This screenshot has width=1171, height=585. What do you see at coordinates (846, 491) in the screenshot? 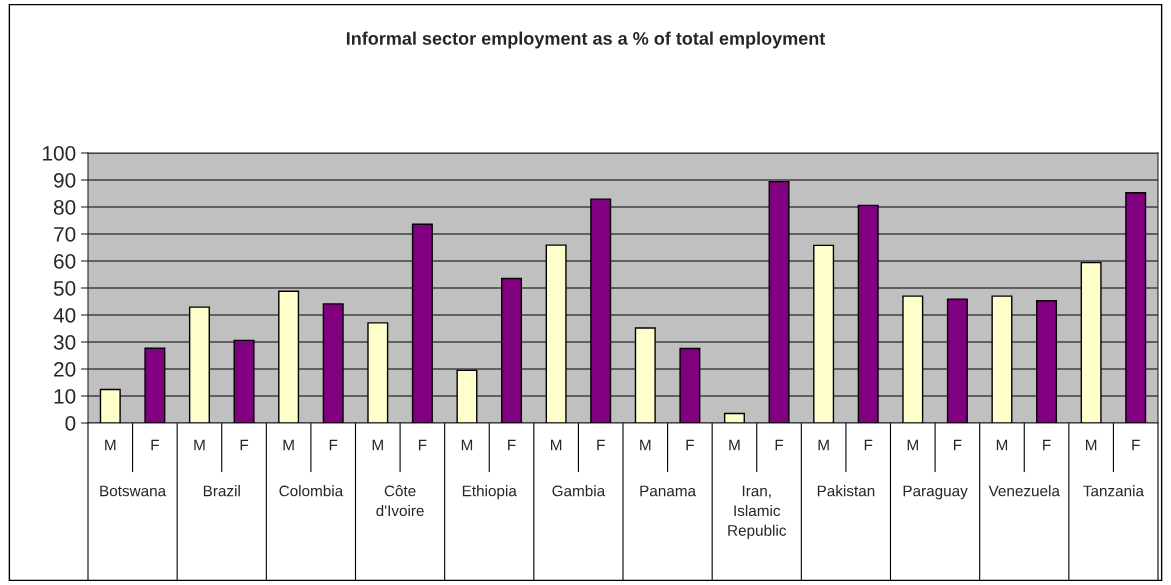
I see `x-tick-label: Pakistan` at bounding box center [846, 491].